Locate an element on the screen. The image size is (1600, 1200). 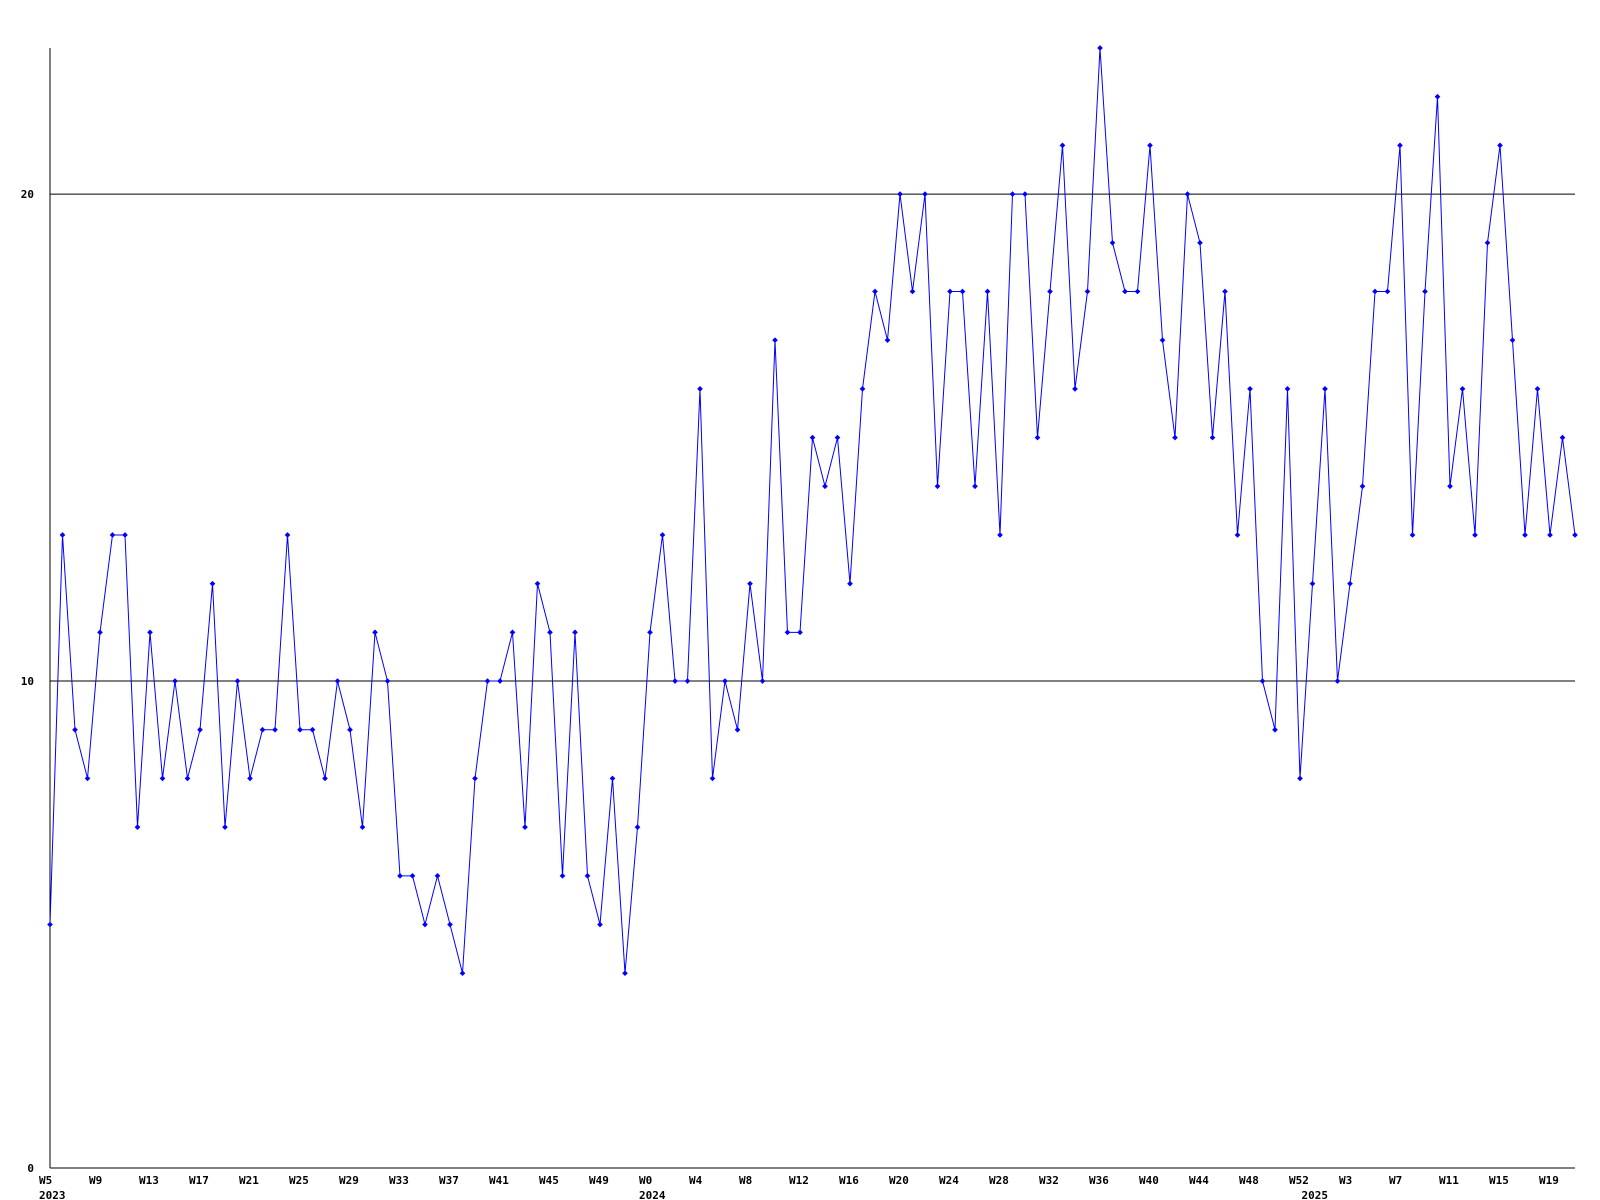
x-tick-label: W28 is located at coordinates (999, 1180).